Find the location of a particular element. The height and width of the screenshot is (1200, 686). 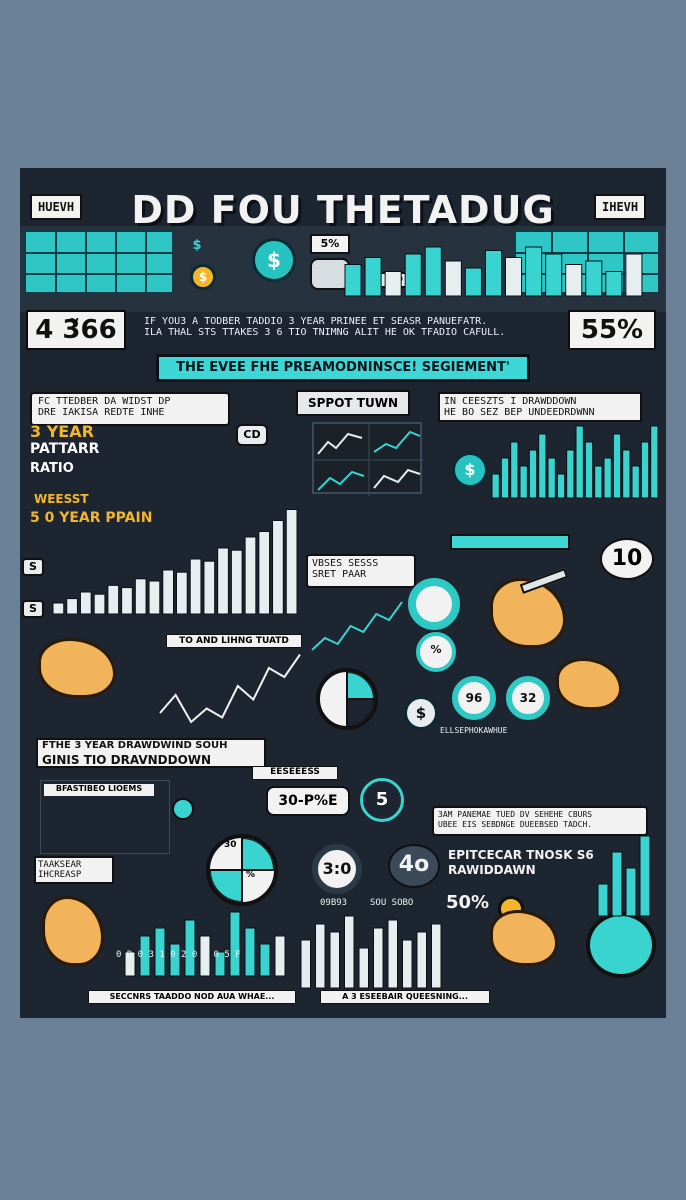

coin-icon: $ is located at coordinates (274, 260).